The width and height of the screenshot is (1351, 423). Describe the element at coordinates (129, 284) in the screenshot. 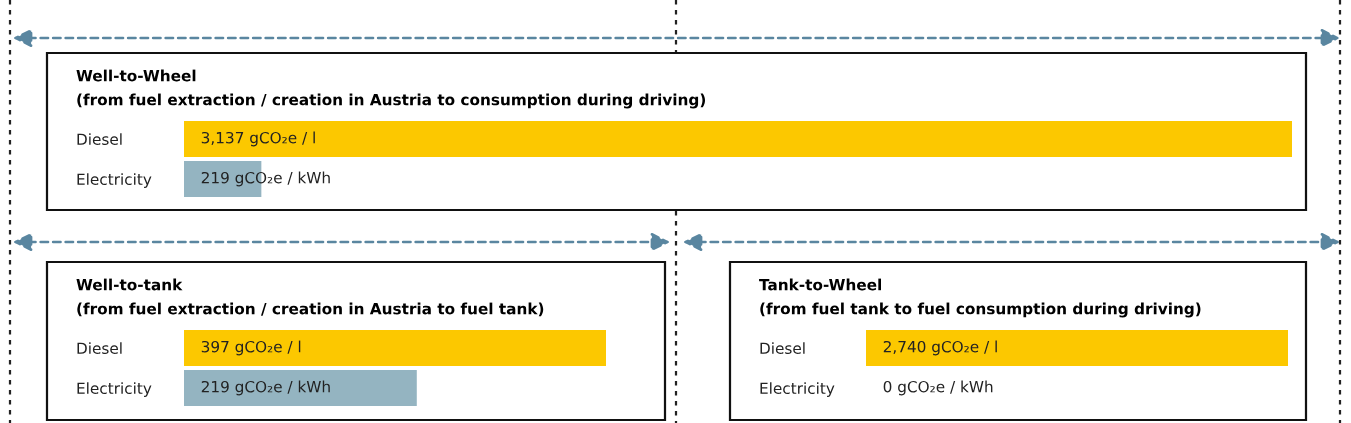

I see `chart-title: Well-to-tank` at that location.